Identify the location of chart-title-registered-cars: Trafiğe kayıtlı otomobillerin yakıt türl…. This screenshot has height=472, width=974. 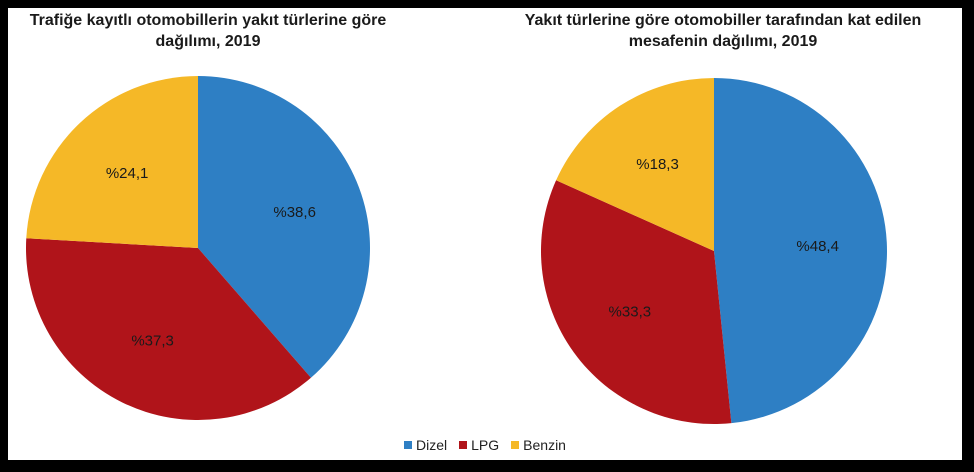
(208, 31).